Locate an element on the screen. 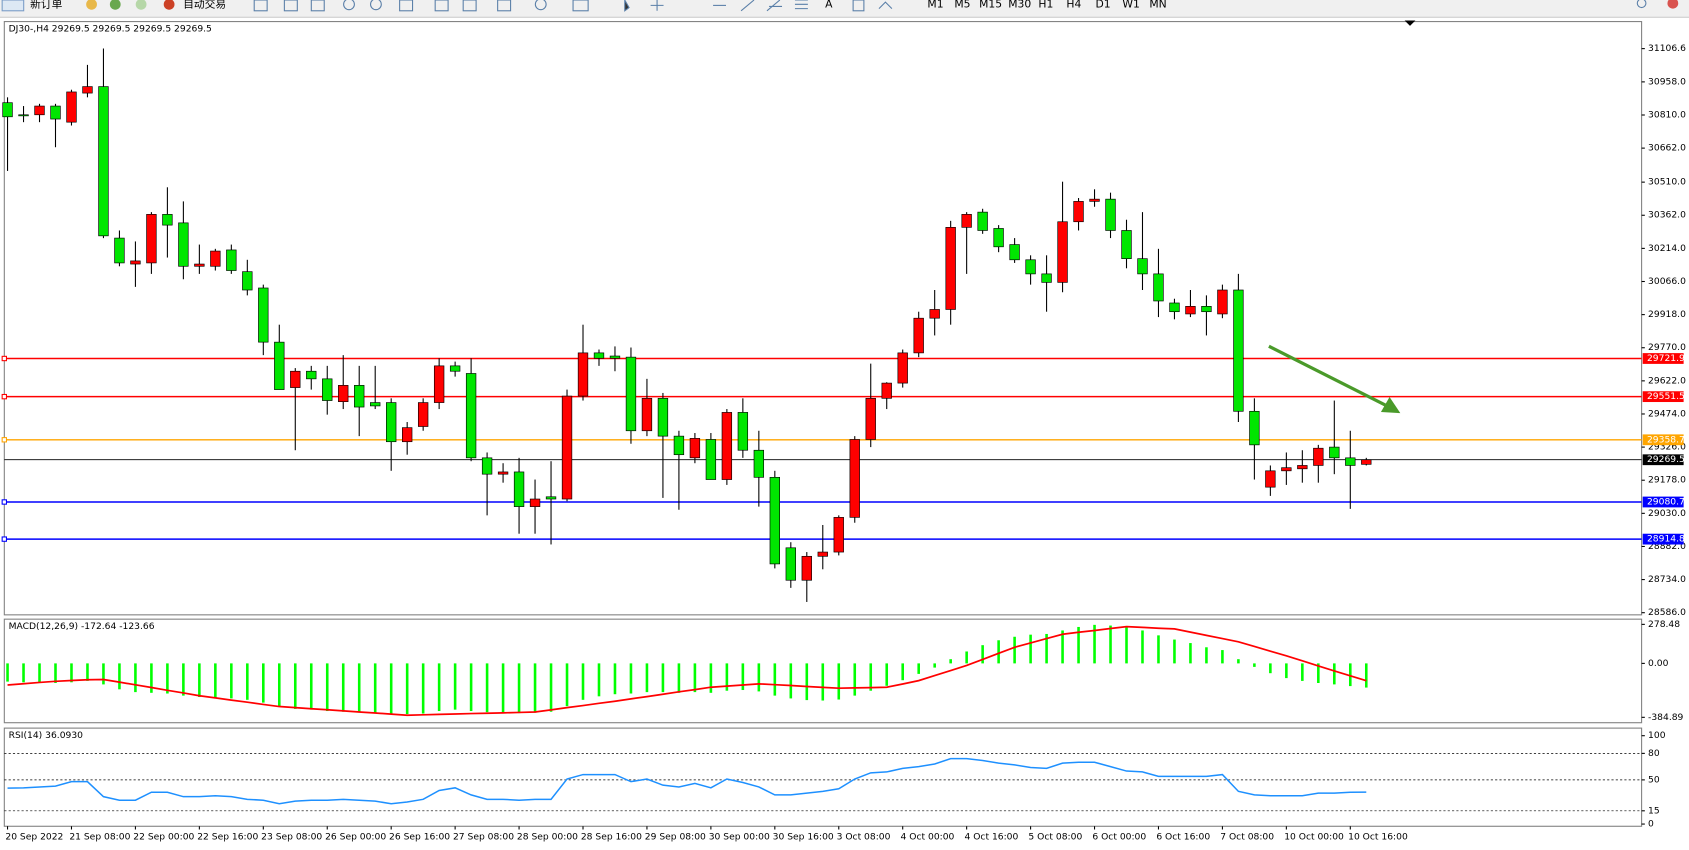 The height and width of the screenshot is (850, 1689). cursor-tool is located at coordinates (627, 6).